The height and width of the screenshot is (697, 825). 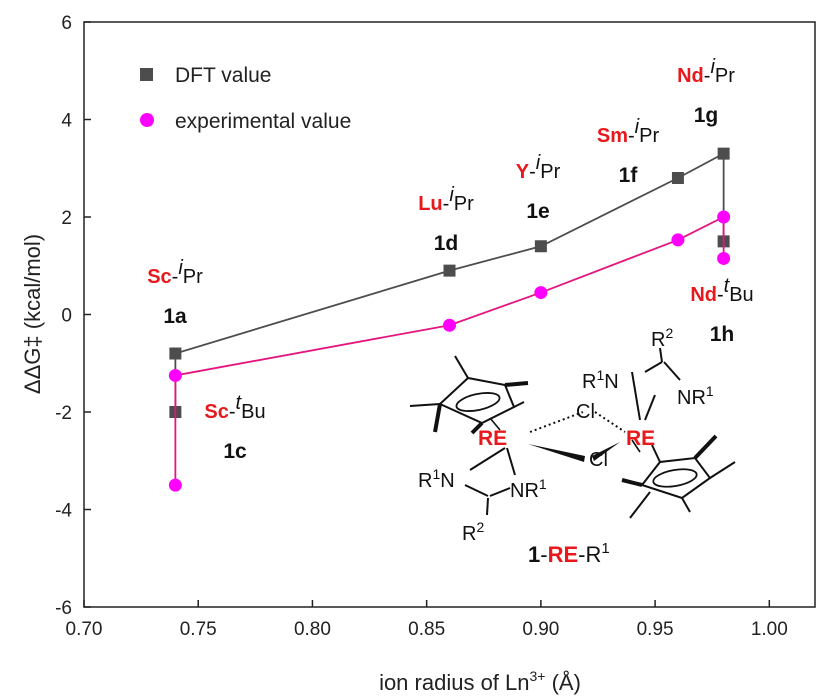 I want to click on y-tick-label: 6, so click(x=66, y=23).